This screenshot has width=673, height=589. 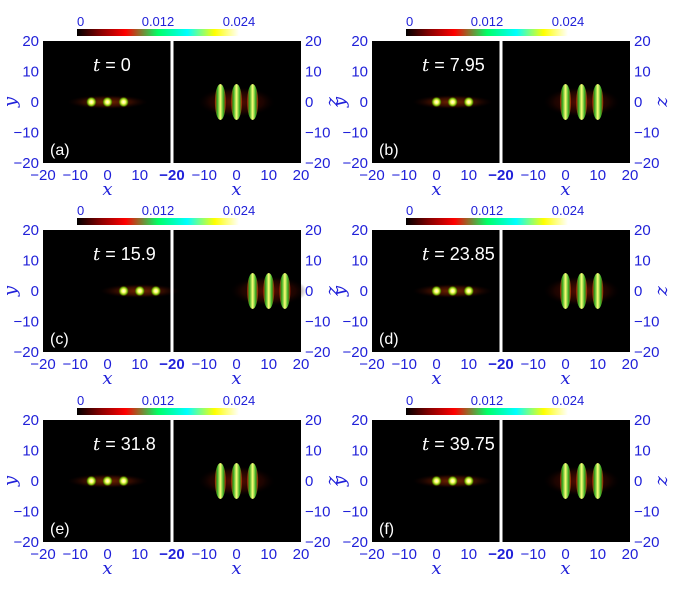 What do you see at coordinates (138, 254) in the screenshot?
I see `time-value: 15.9` at bounding box center [138, 254].